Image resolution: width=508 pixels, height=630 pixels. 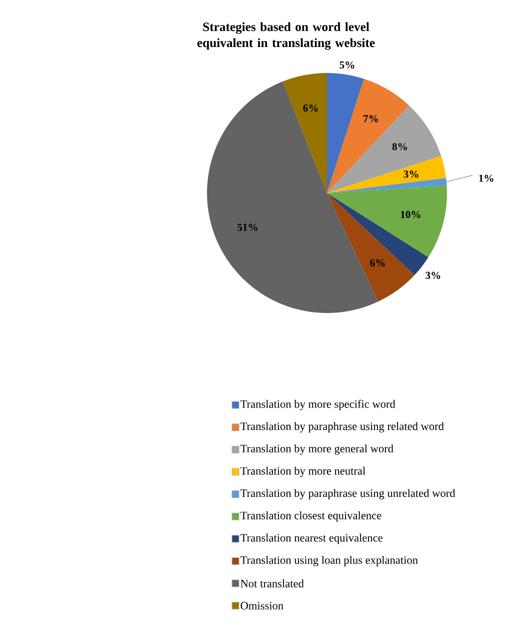 What do you see at coordinates (486, 178) in the screenshot?
I see `data-label: 1%` at bounding box center [486, 178].